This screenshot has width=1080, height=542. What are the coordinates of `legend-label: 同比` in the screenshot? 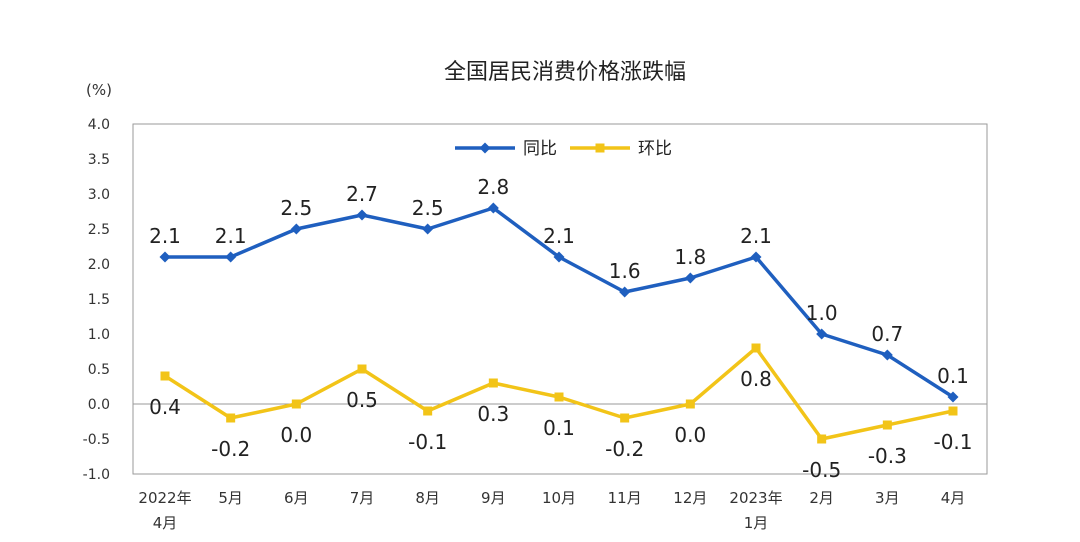 It's located at (540, 149).